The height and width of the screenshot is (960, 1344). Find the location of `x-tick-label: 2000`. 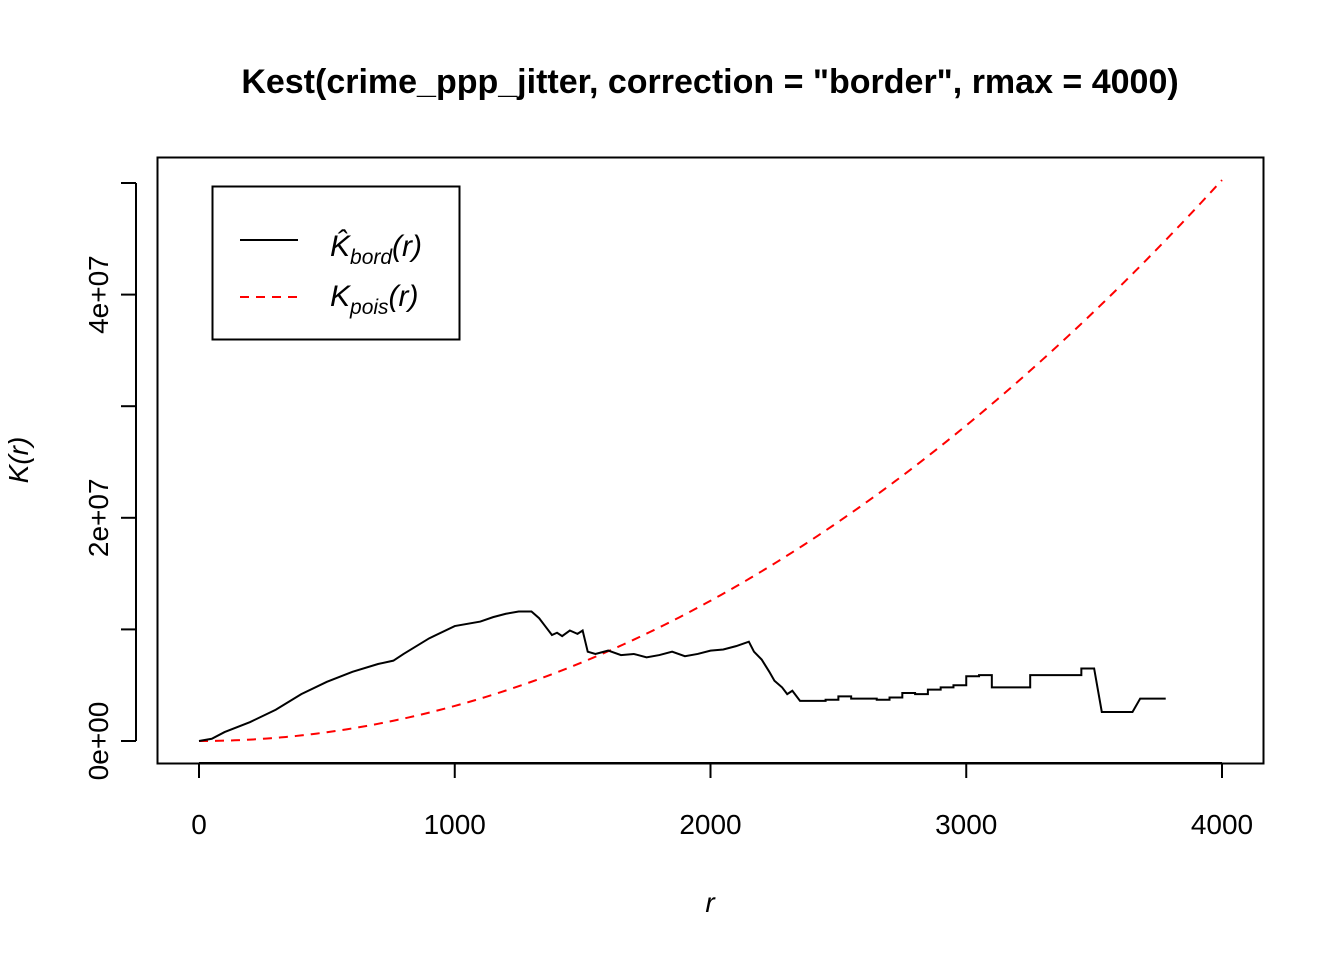

x-tick-label: 2000 is located at coordinates (710, 824).